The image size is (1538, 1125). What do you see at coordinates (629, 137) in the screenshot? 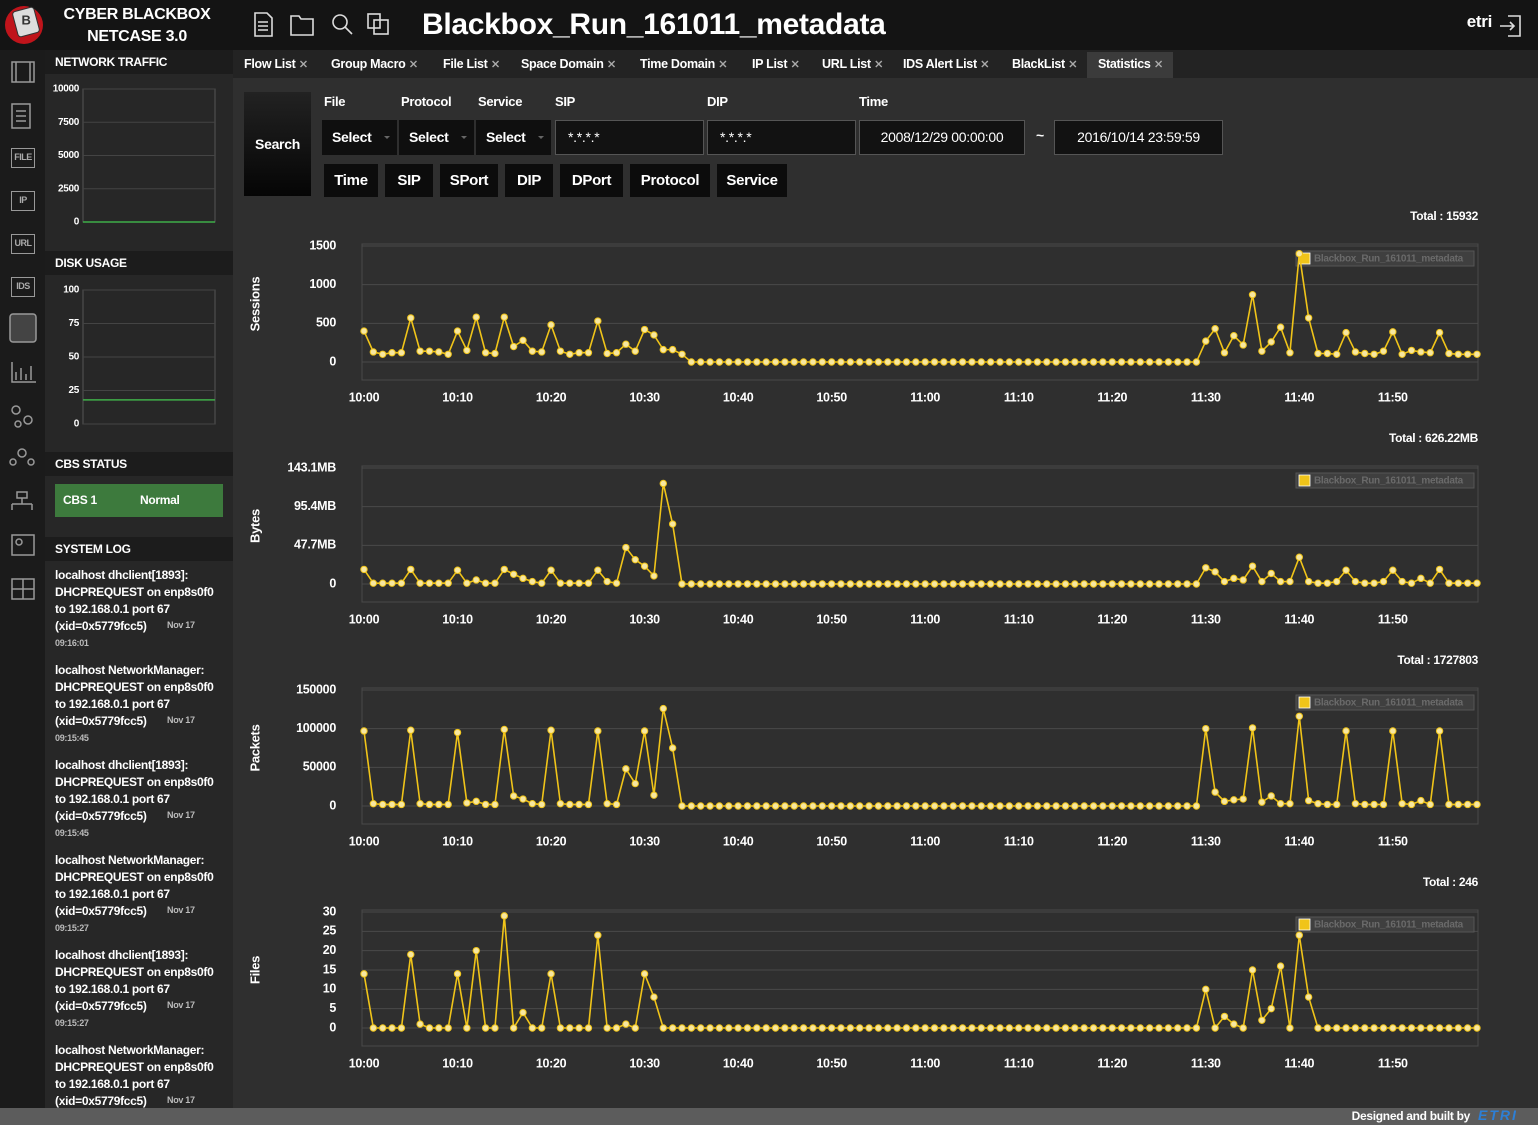
I see `sip-input: *.*.*.*` at bounding box center [629, 137].